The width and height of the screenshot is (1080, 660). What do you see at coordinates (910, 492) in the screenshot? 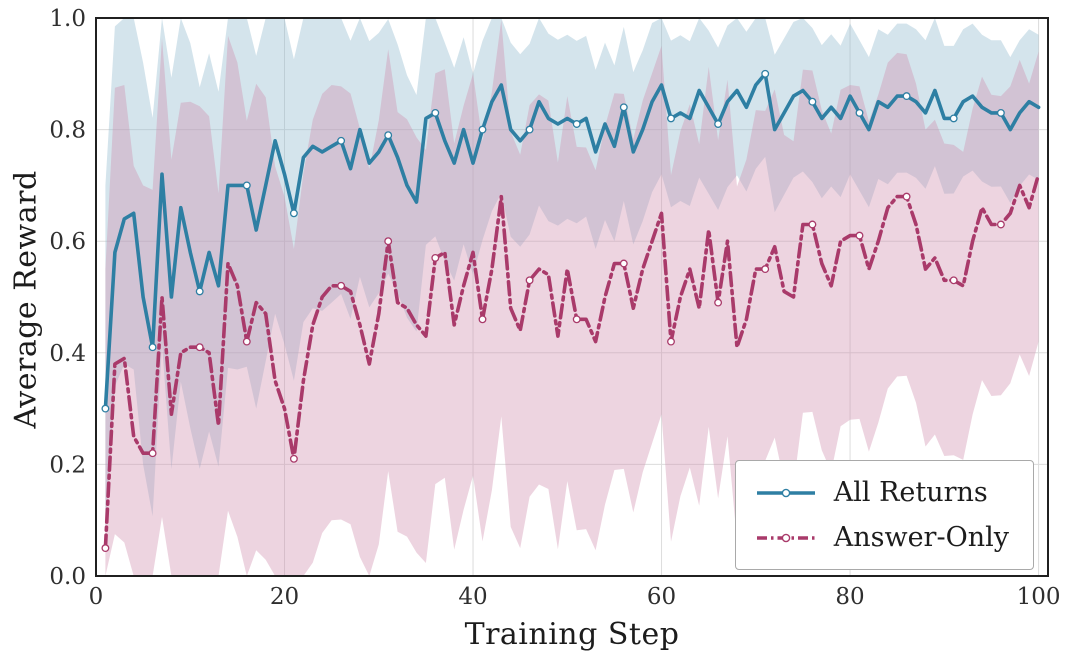
I see `legend-label-all-returns: All Returns` at bounding box center [910, 492].